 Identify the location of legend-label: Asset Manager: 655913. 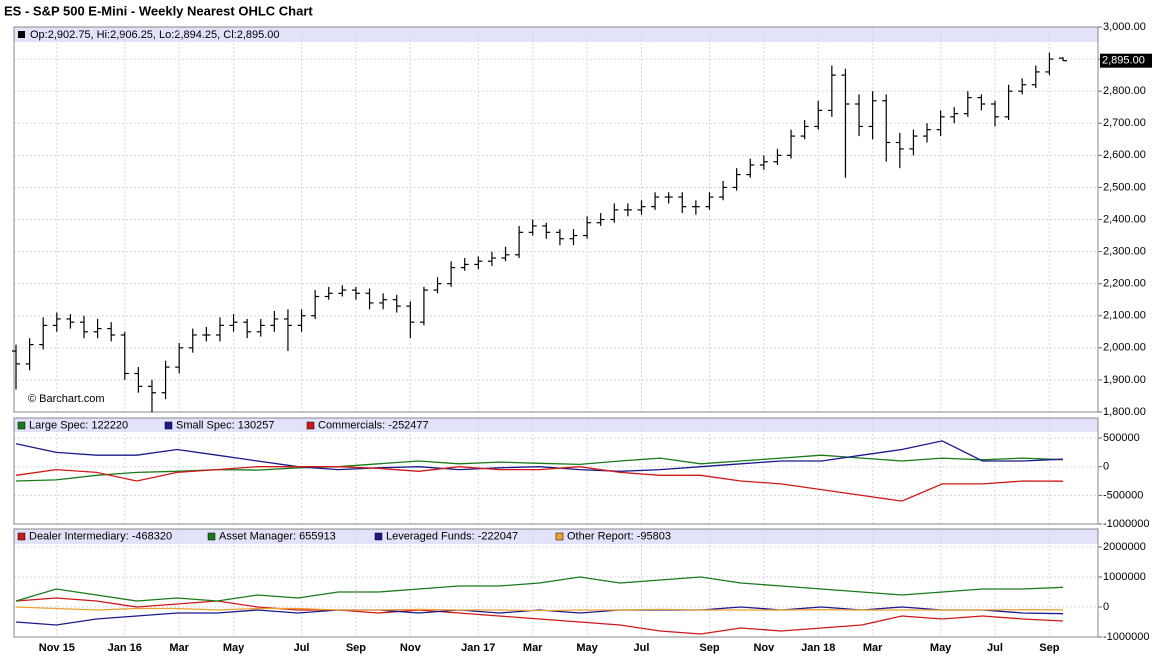
(277, 536).